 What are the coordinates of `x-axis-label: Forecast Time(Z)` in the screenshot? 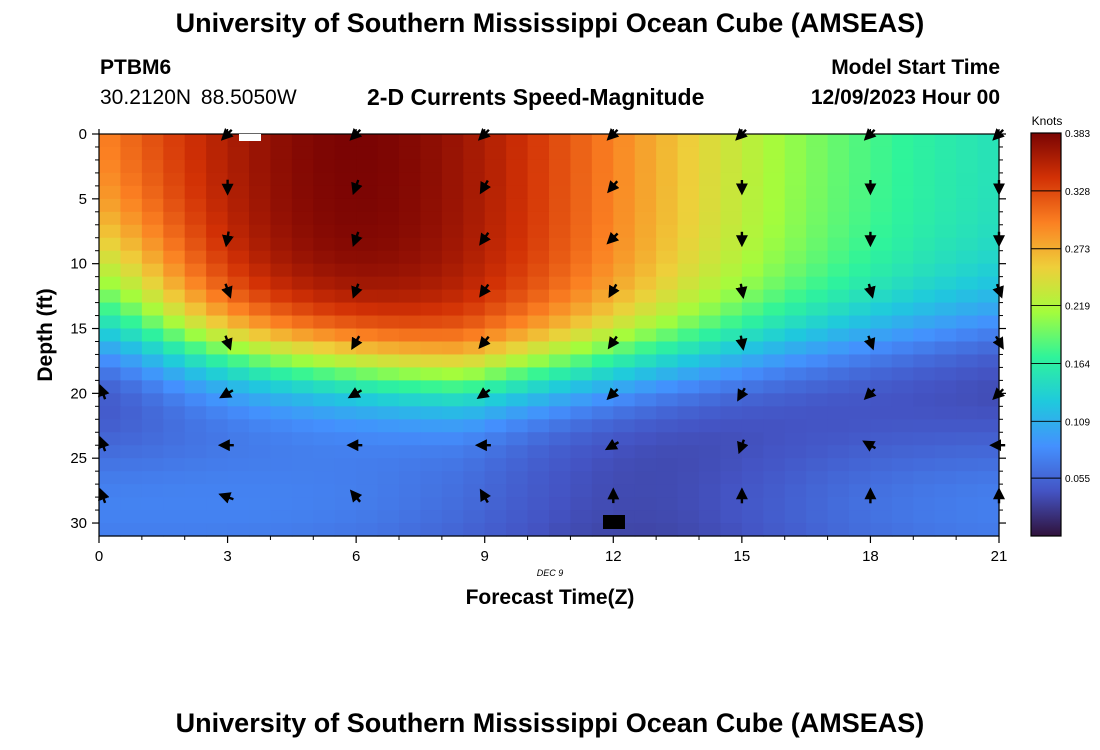 It's located at (550, 597).